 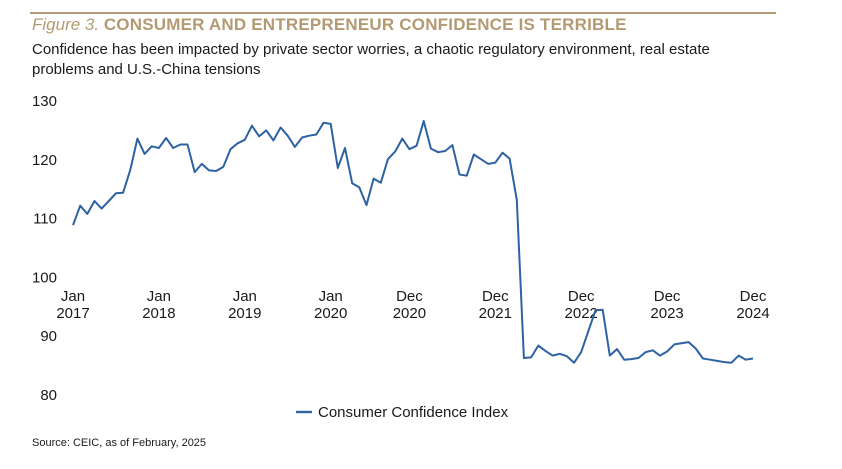 What do you see at coordinates (666, 313) in the screenshot?
I see `x-tick-label: 2023` at bounding box center [666, 313].